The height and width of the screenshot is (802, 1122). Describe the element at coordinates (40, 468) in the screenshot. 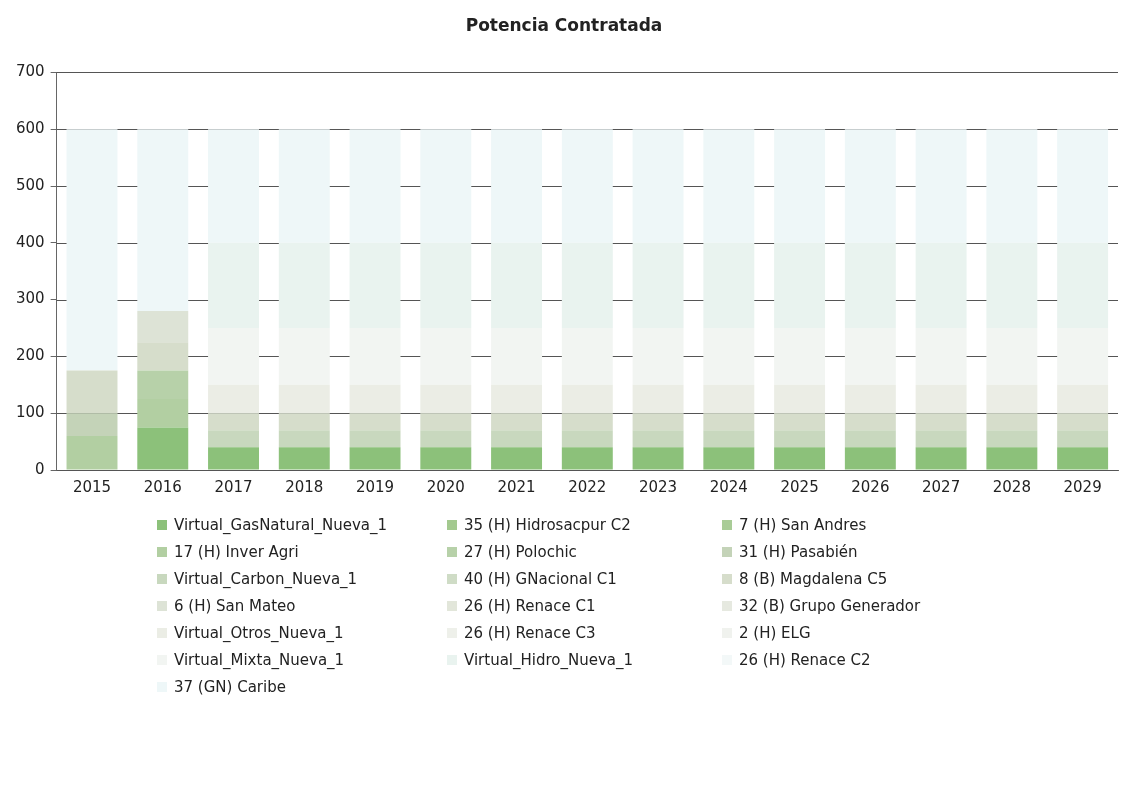

I see `y-tick-label: 0` at that location.